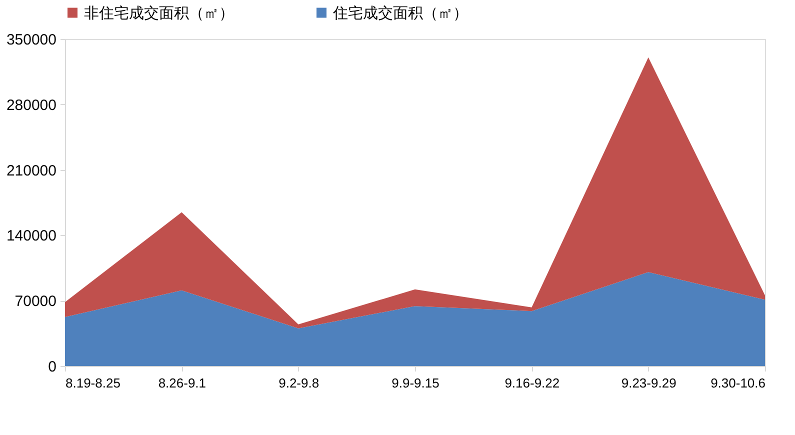 The image size is (795, 435). What do you see at coordinates (738, 383) in the screenshot?
I see `x-tick-label: 9.30-10.6` at bounding box center [738, 383].